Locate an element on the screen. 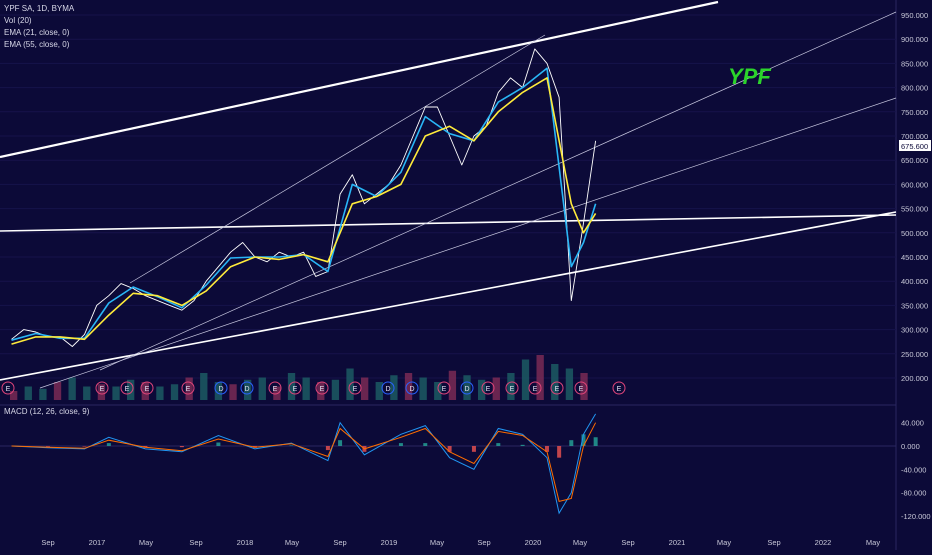  macd-tick-label: -40.000 is located at coordinates (913, 469).